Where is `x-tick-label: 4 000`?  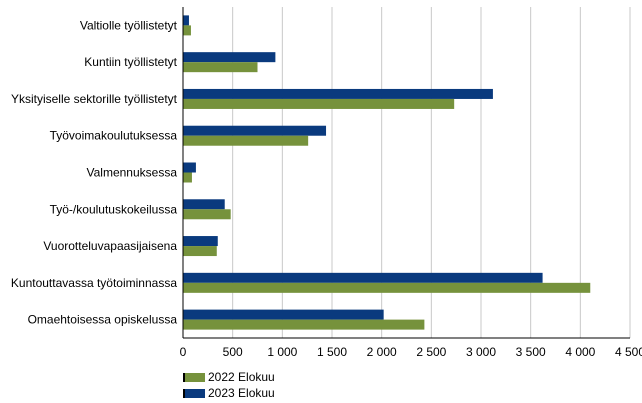 x-tick-label: 4 000 is located at coordinates (580, 352).